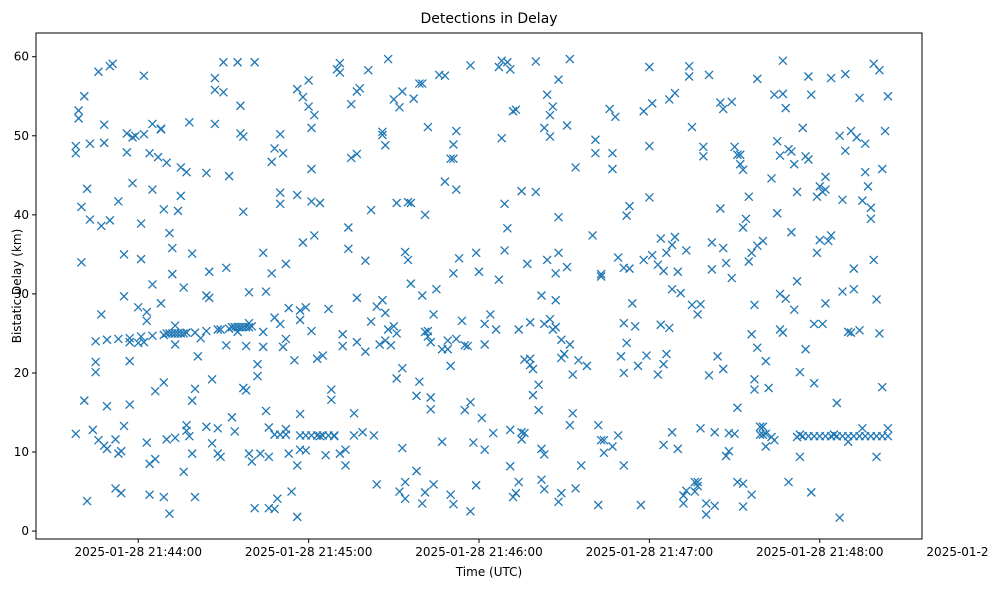  Describe the element at coordinates (488, 19) in the screenshot. I see `chart-title: Detections in Delay` at that location.